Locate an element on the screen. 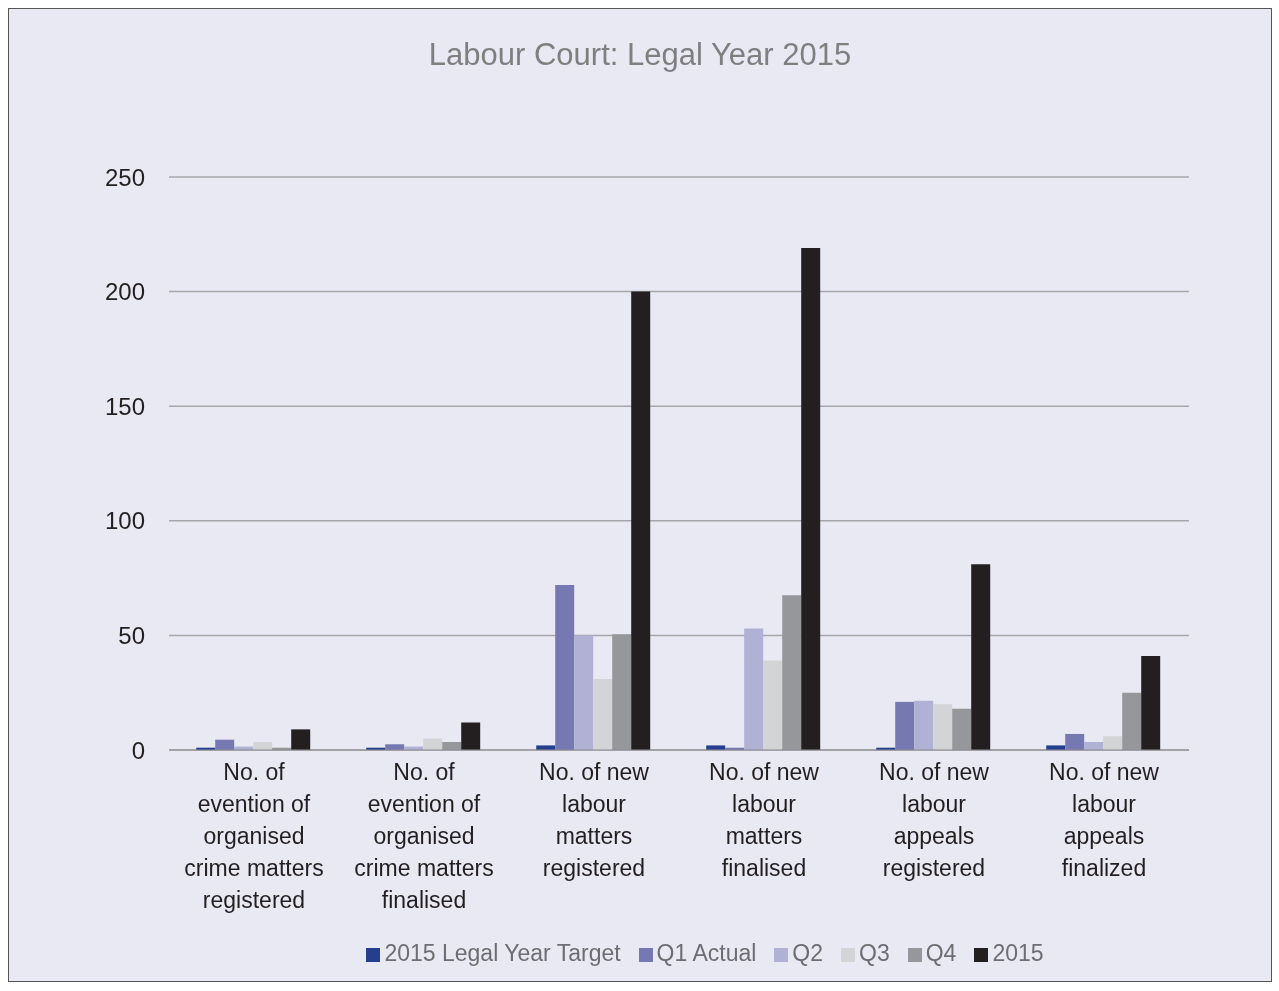  y-tick-label: 50 is located at coordinates (131, 635).